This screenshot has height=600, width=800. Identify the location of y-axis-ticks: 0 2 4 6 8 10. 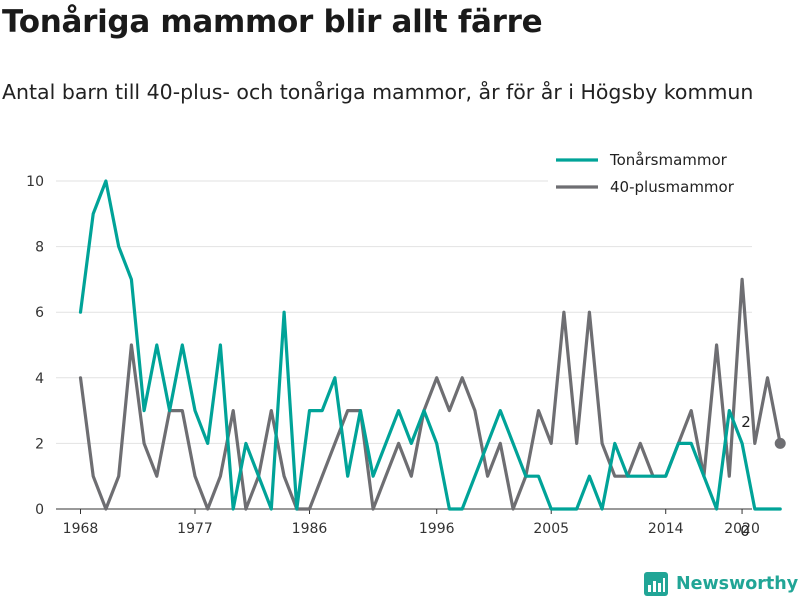
(35, 346).